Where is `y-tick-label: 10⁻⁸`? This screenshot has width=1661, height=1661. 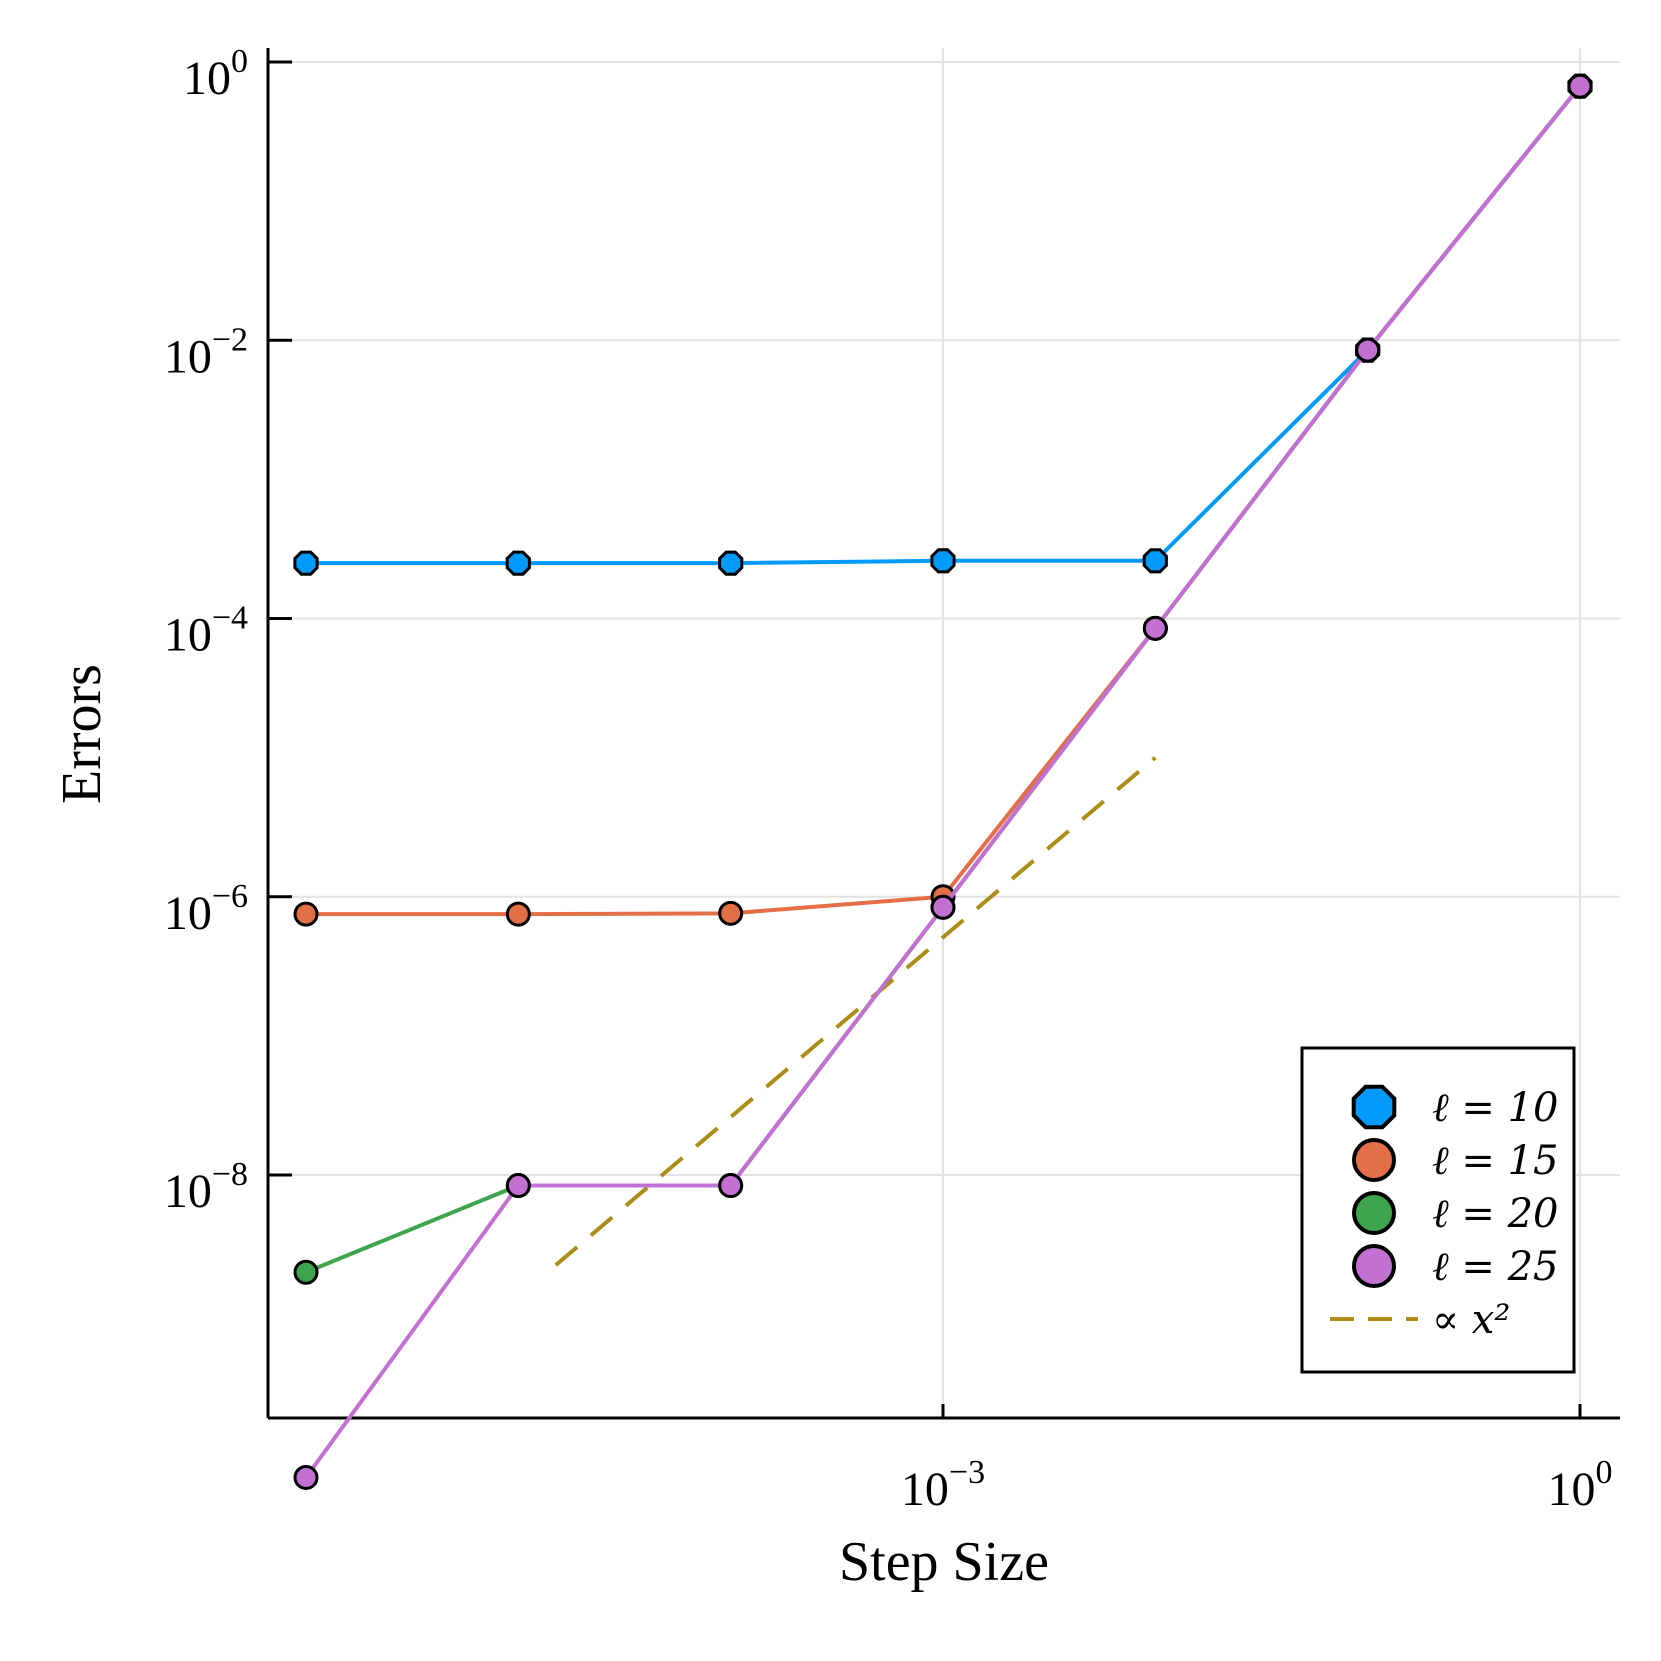 y-tick-label: 10⁻⁸ is located at coordinates (206, 1187).